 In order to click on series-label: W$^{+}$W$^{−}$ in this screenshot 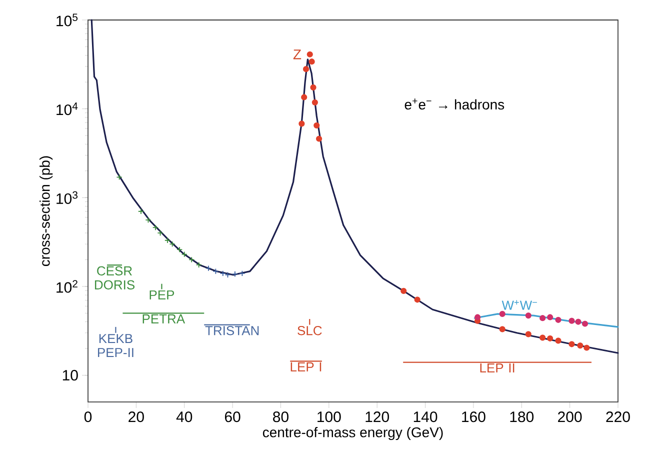, I will do `click(519, 305)`.